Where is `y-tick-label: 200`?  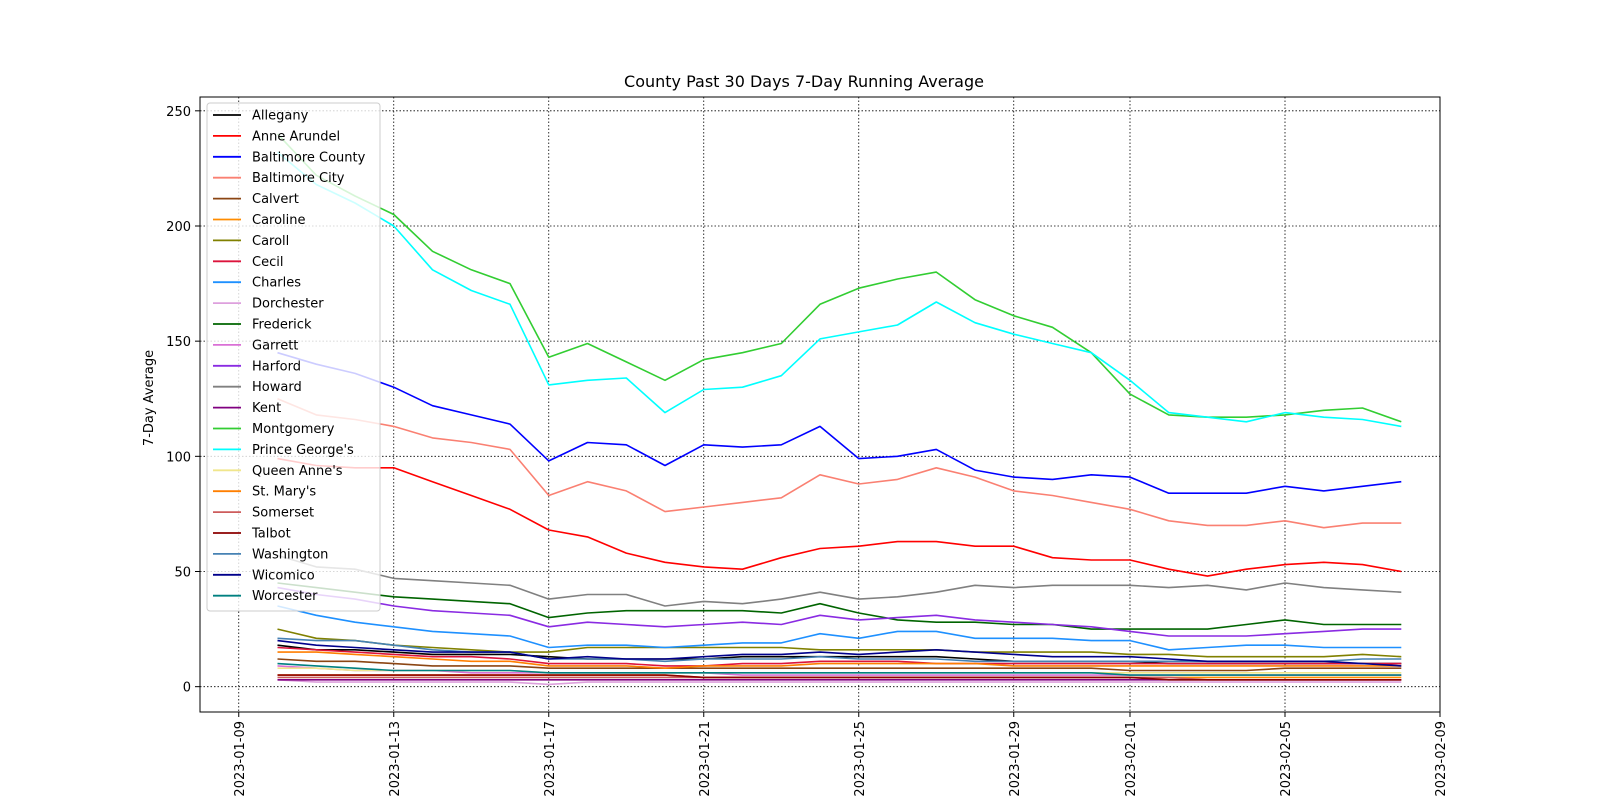
y-tick-label: 200 is located at coordinates (178, 227).